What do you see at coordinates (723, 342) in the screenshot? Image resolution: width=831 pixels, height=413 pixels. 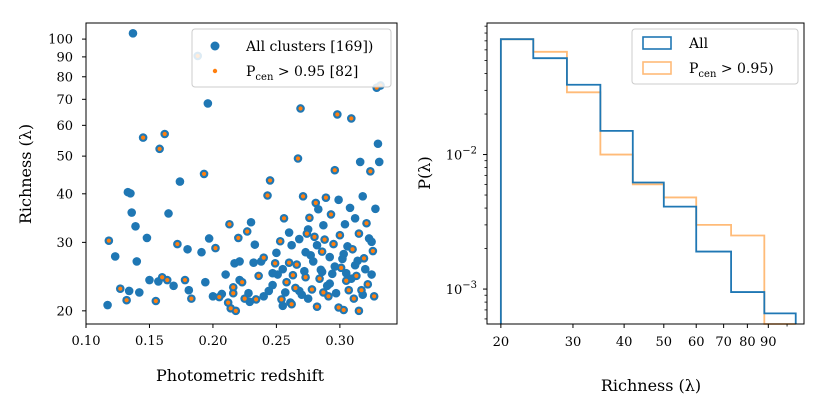 I see `histogram-x-tick-label: 70` at bounding box center [723, 342].